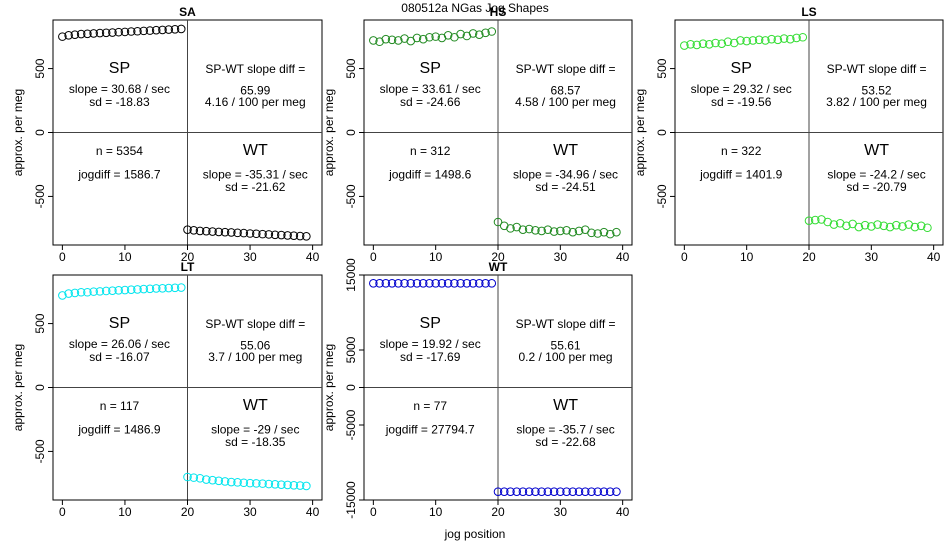 The image size is (950, 550). What do you see at coordinates (119, 175) in the screenshot?
I see `jogdiff: jogdiff = 1586.7` at bounding box center [119, 175].